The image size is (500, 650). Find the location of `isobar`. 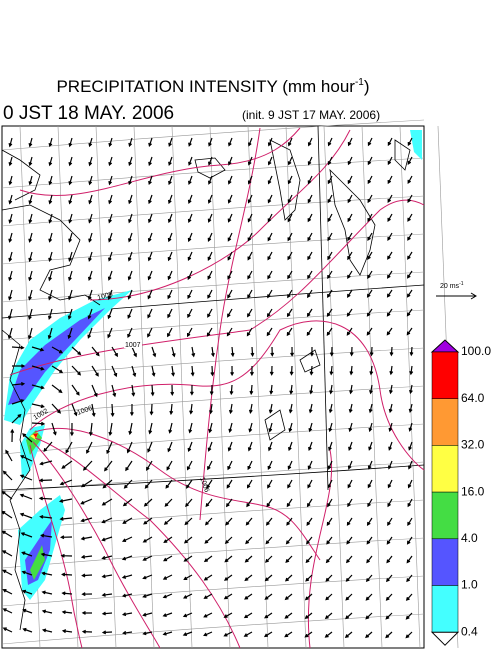

isobar is located at coordinates (220, 215).